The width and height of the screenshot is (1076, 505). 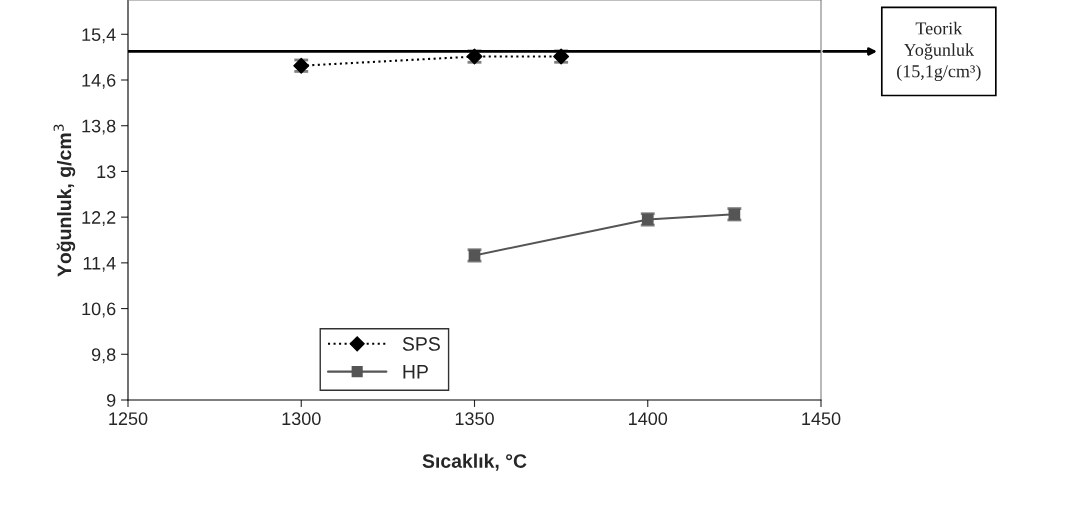 What do you see at coordinates (821, 419) in the screenshot?
I see `x-tick-label: 1450` at bounding box center [821, 419].